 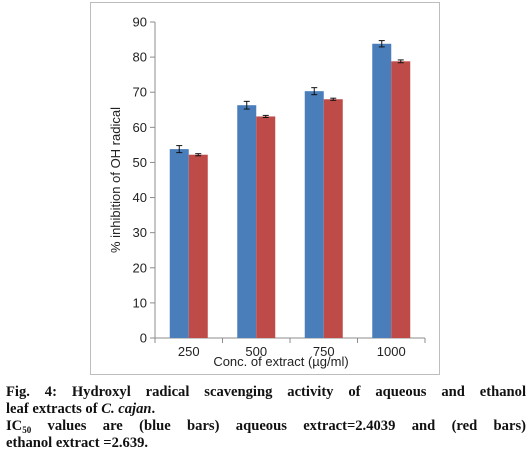 What do you see at coordinates (140, 267) in the screenshot?
I see `y-tick-label: 20` at bounding box center [140, 267].